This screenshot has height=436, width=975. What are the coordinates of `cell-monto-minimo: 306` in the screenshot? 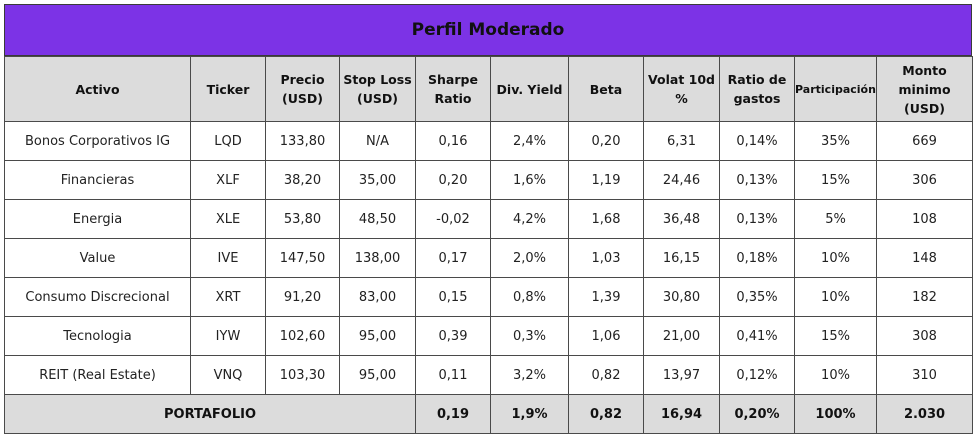 It's located at (924, 180).